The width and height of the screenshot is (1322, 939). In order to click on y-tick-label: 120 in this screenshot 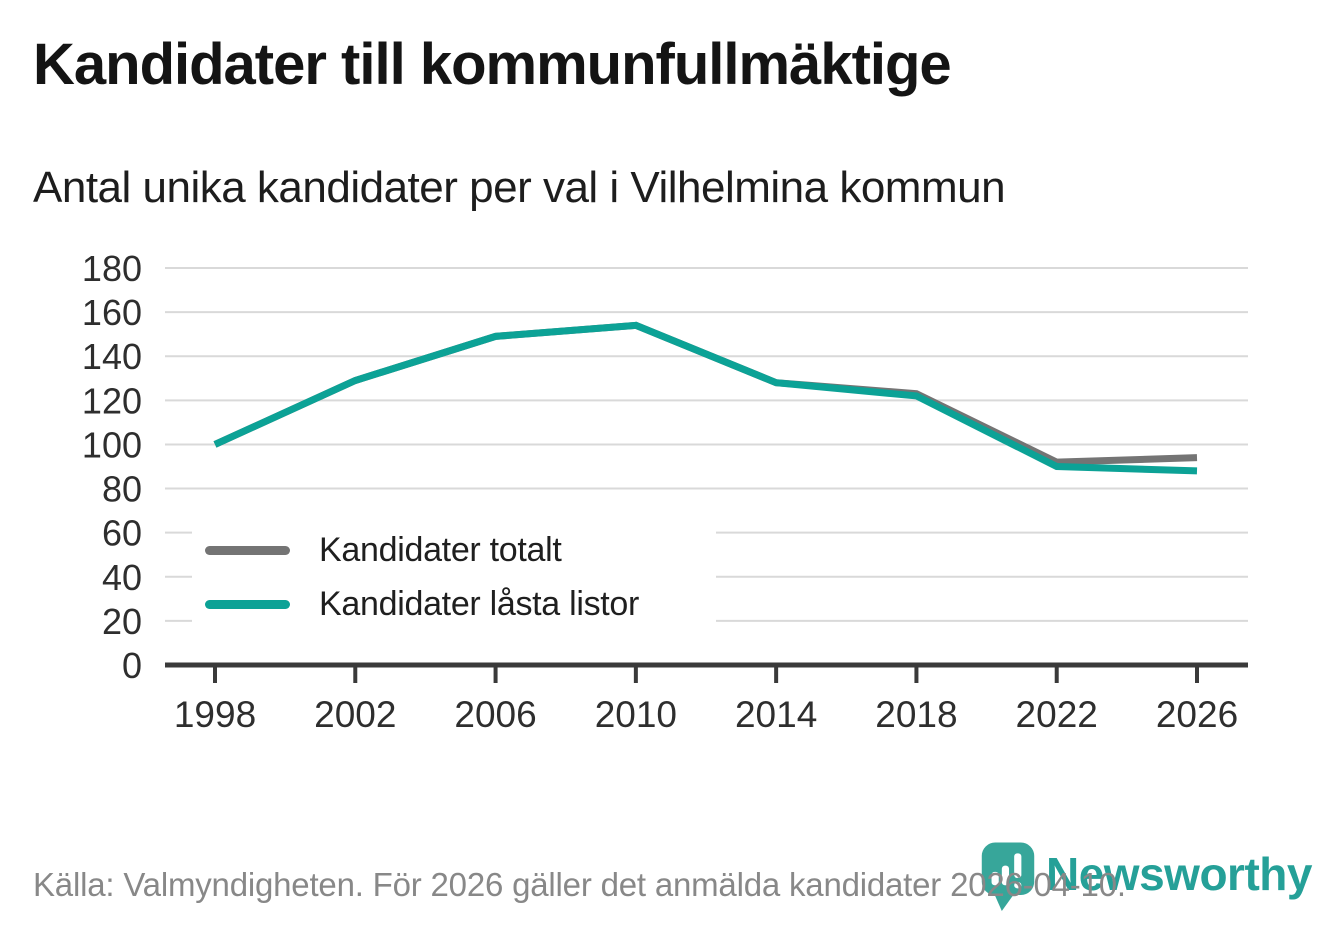, I will do `click(112, 400)`.